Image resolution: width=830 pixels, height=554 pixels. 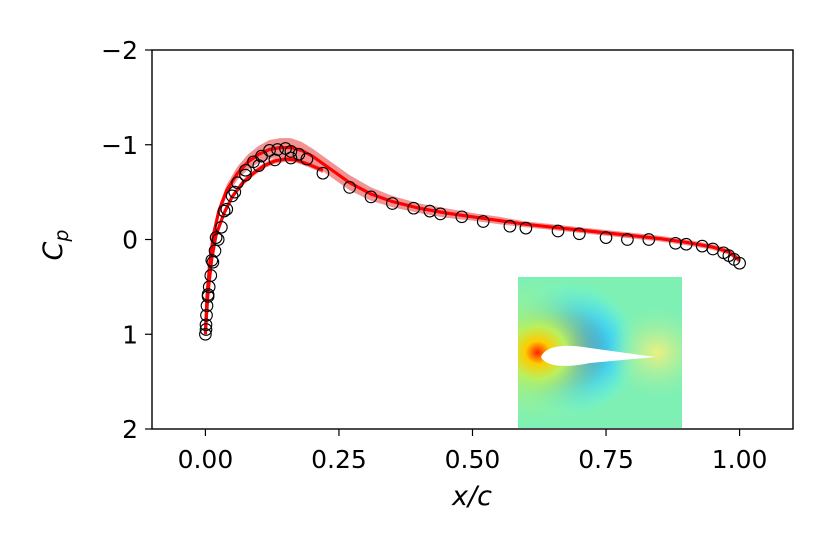 What do you see at coordinates (339, 459) in the screenshot?
I see `x-tick-label: 0.25` at bounding box center [339, 459].